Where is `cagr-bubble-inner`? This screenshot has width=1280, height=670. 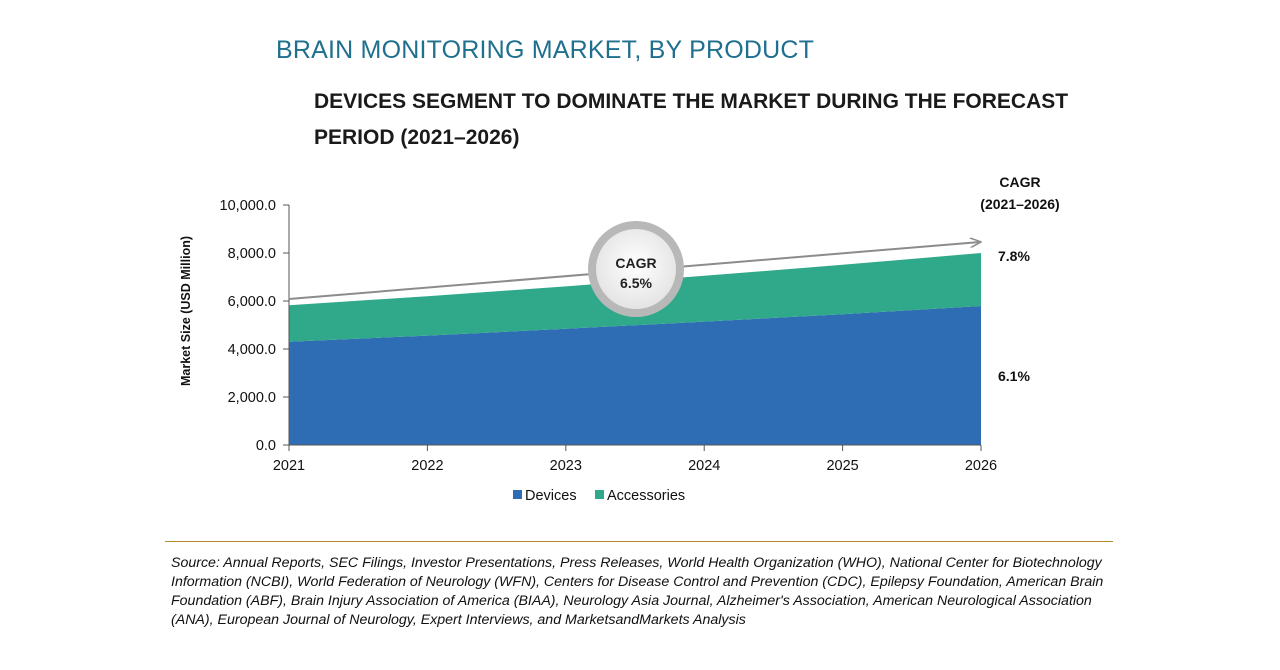 cagr-bubble-inner is located at coordinates (636, 269).